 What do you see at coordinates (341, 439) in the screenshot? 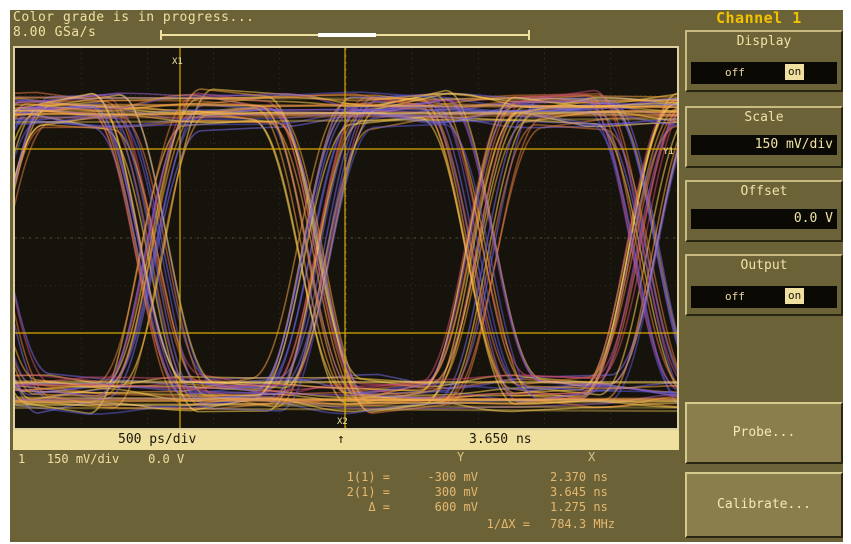
I see `trigger-arrow-icon: ↑` at bounding box center [341, 439].